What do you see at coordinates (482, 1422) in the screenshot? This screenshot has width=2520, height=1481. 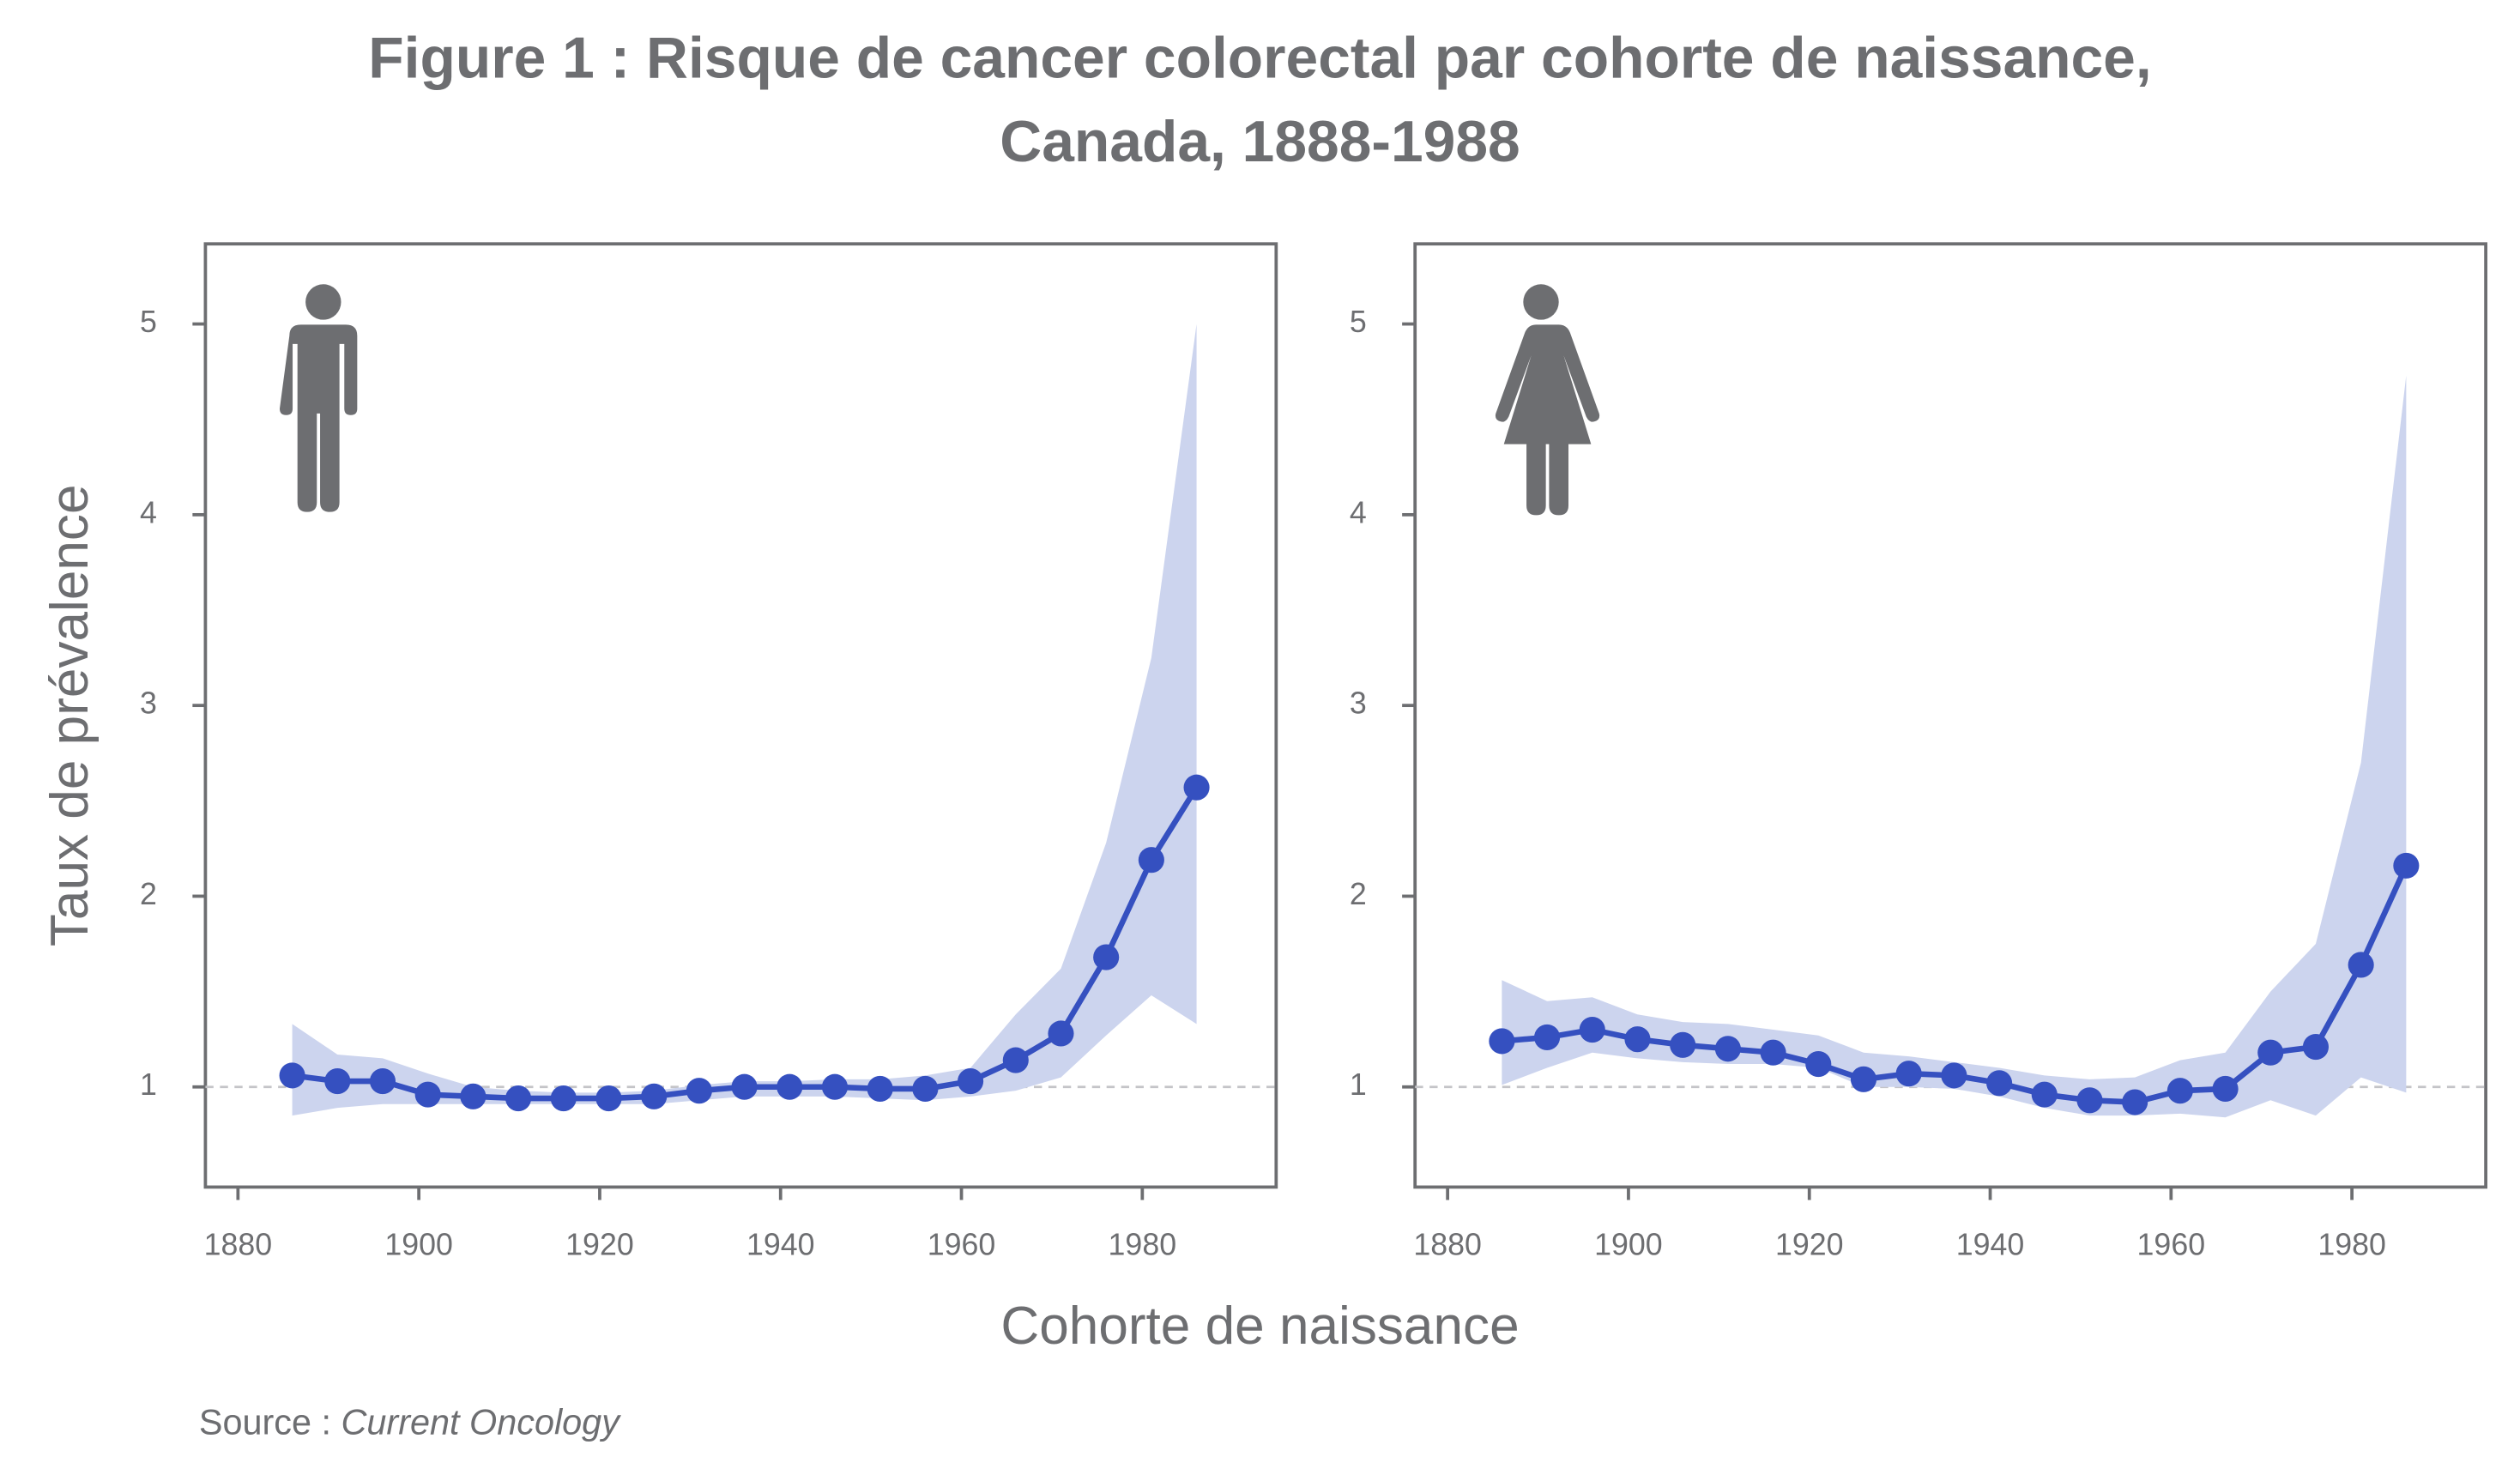 I see `source-name: Current Oncology` at bounding box center [482, 1422].